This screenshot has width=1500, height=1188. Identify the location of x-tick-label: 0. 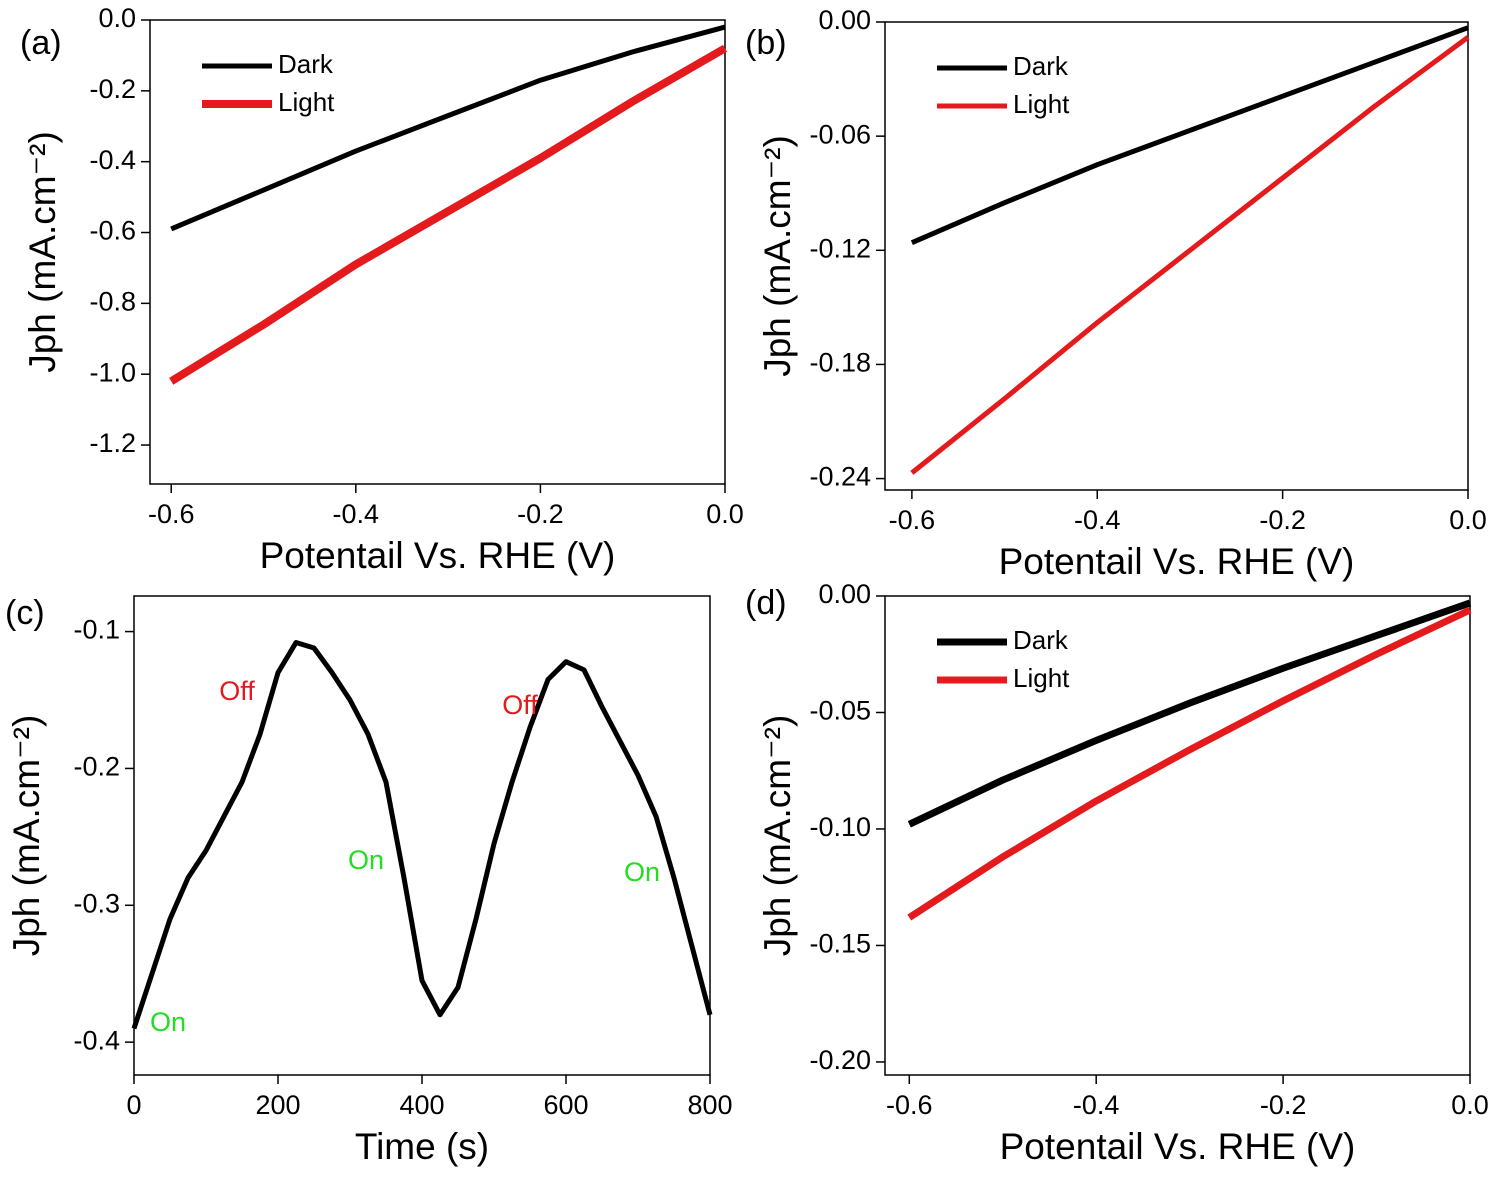
(133, 1105).